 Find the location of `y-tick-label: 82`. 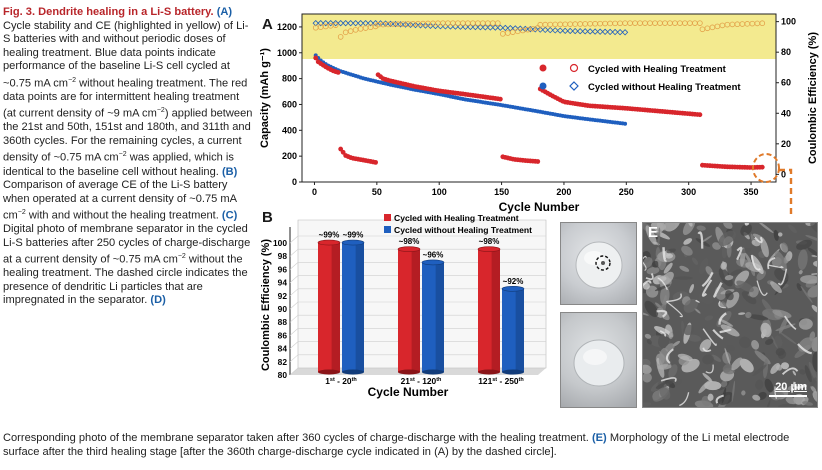

y-tick-label: 82 is located at coordinates (283, 362).